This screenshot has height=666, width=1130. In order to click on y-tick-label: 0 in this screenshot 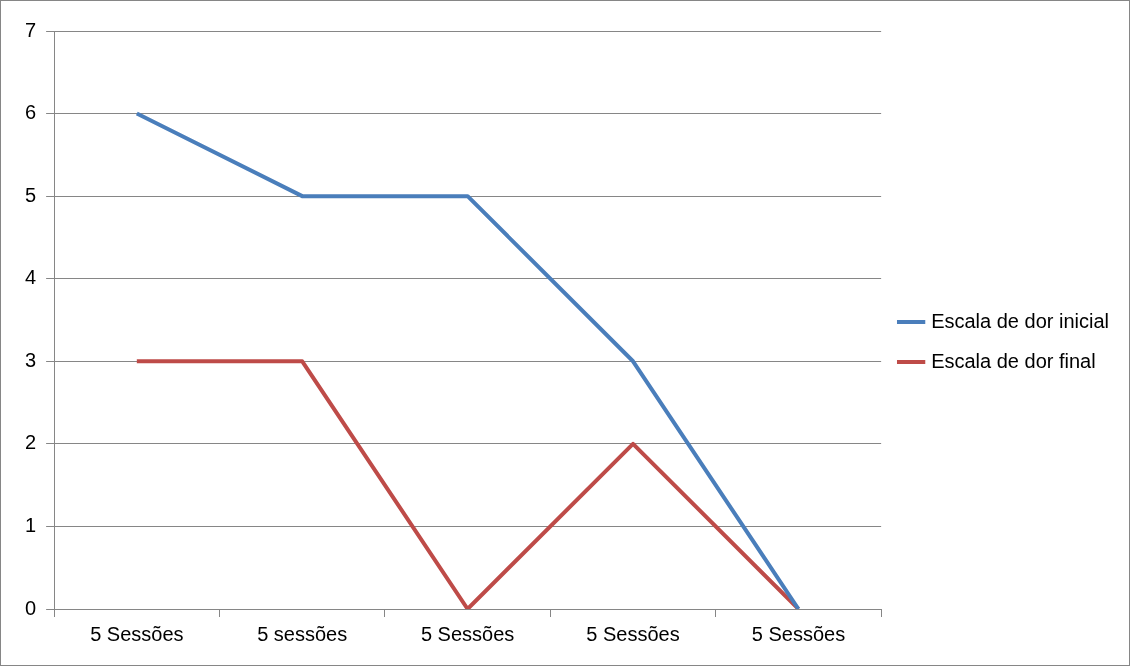, I will do `click(31, 607)`.